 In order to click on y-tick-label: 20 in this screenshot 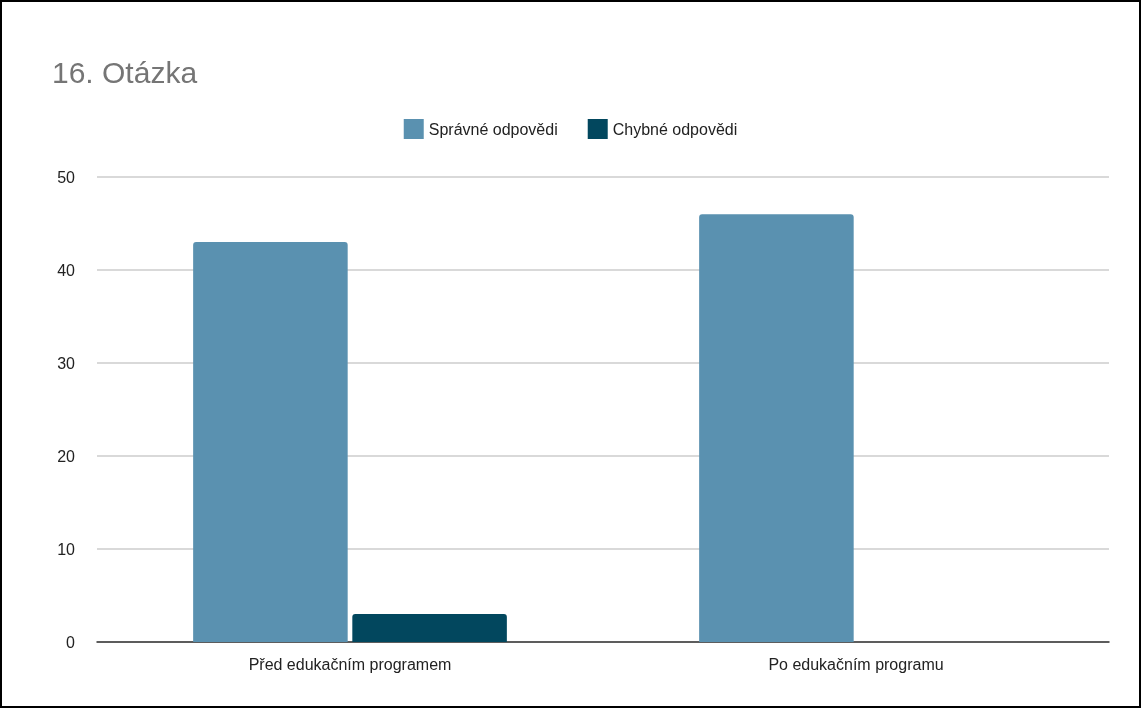, I will do `click(66, 456)`.